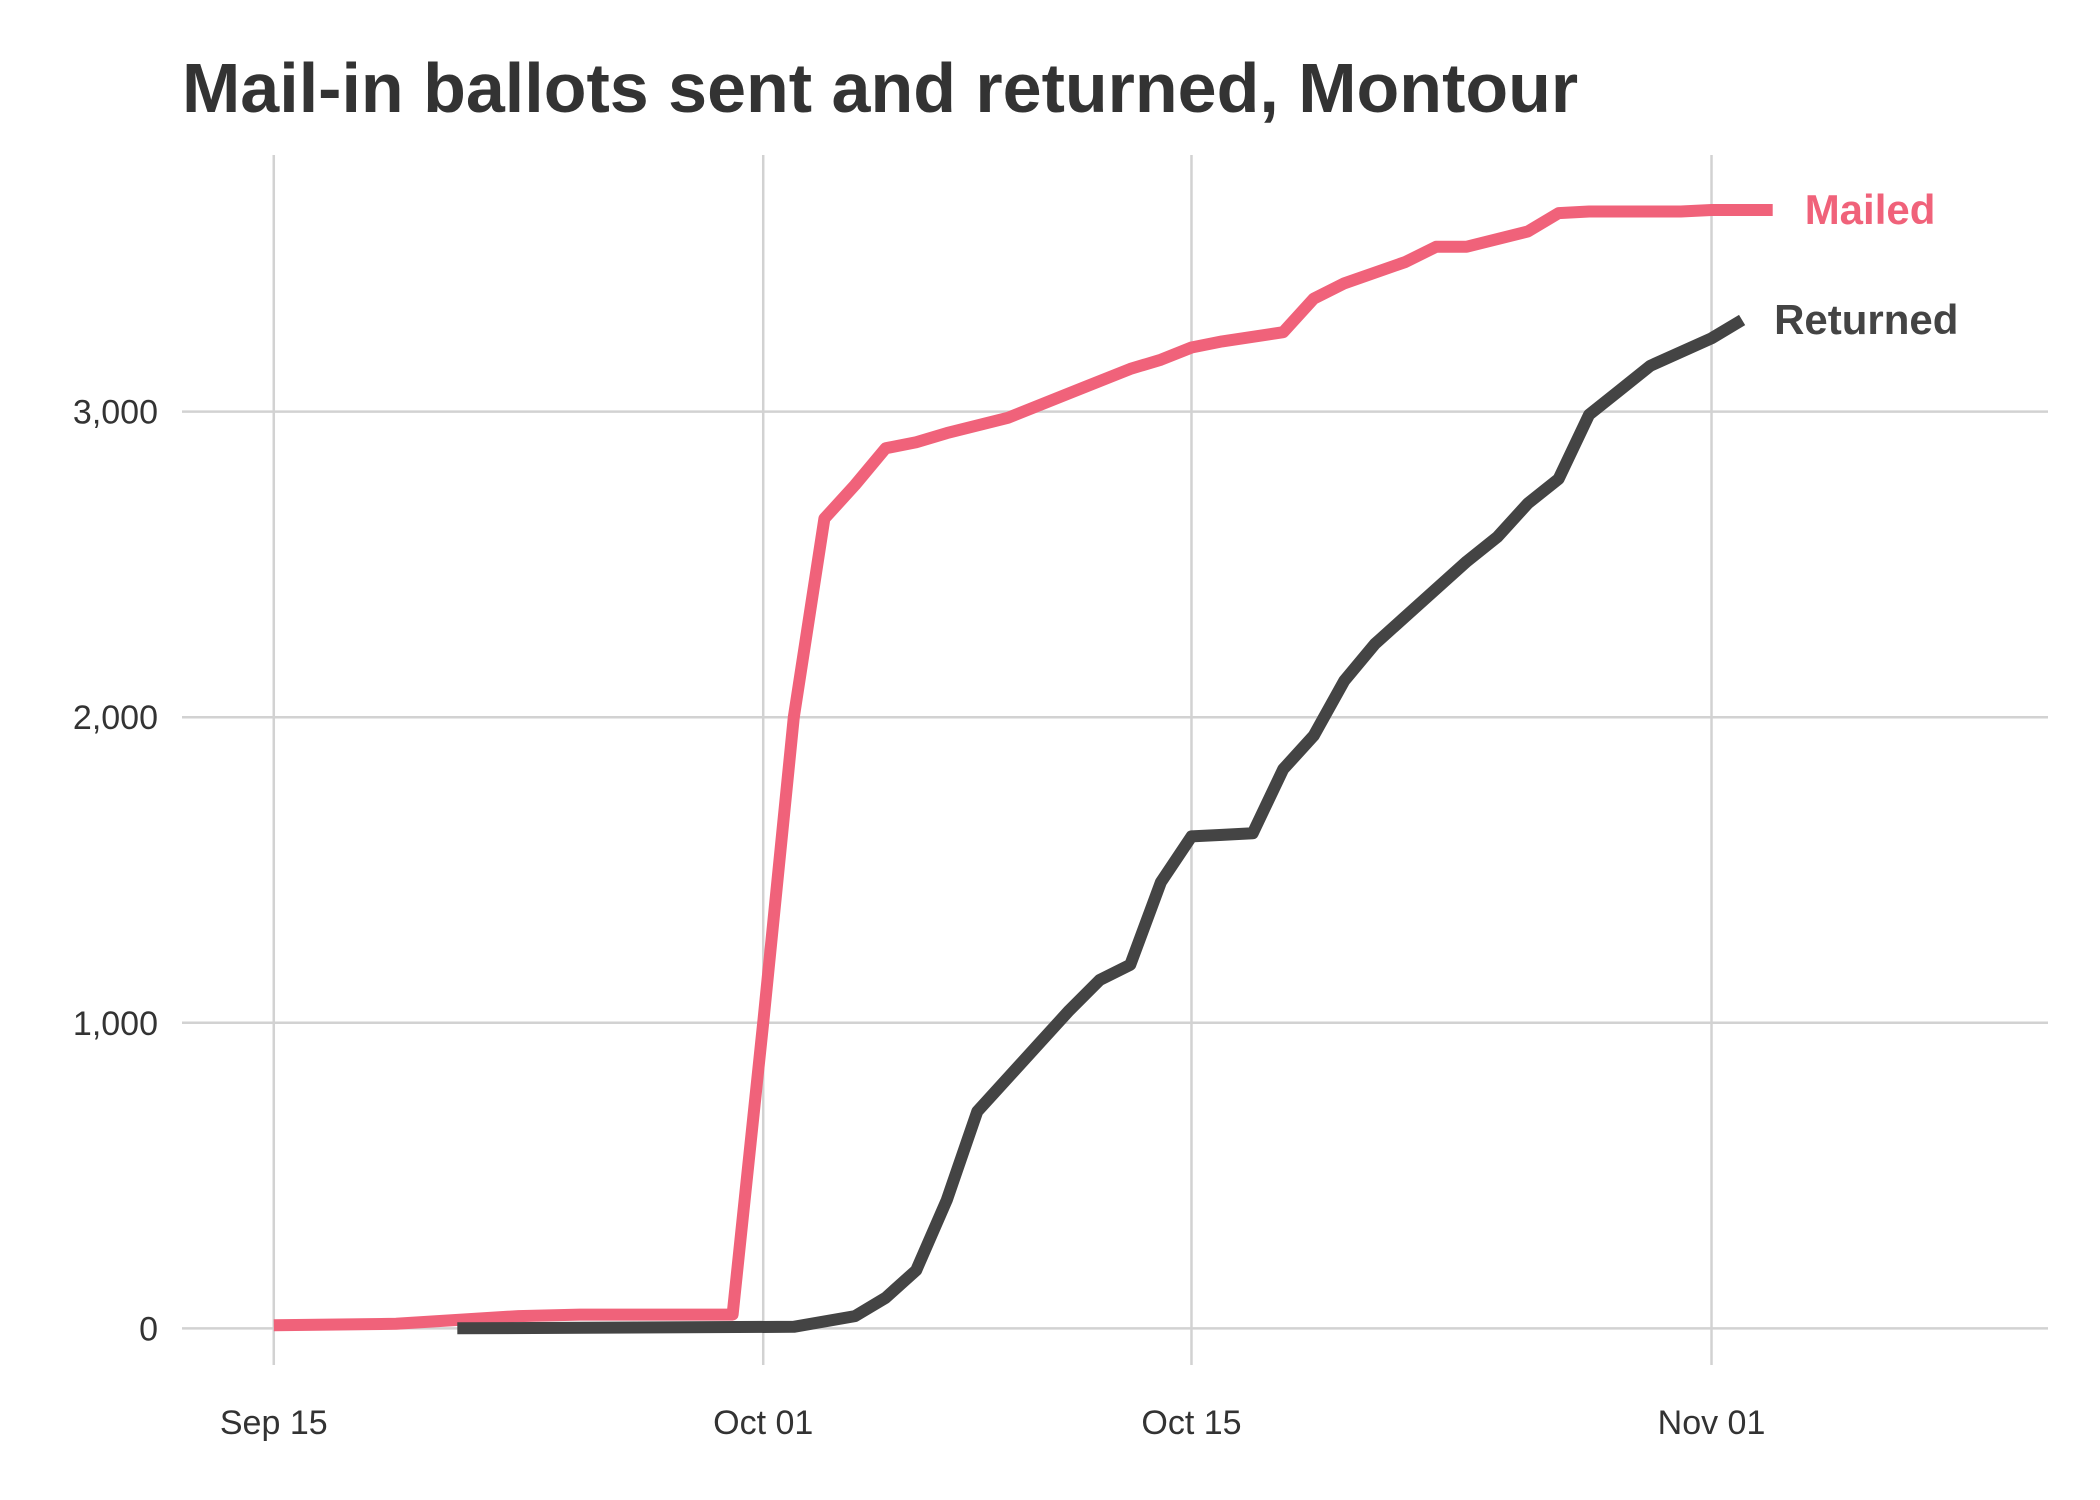  Describe the element at coordinates (115, 718) in the screenshot. I see `y-tick-label: 2,000` at that location.